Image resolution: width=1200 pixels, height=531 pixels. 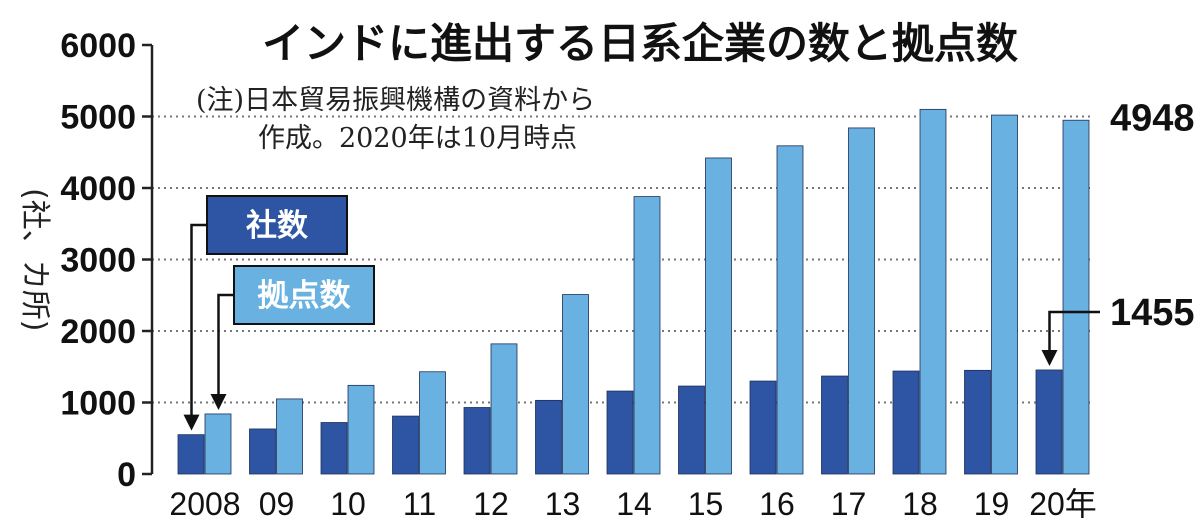 What do you see at coordinates (1118, 232) in the screenshot?
I see `callouts: 4948 1455` at bounding box center [1118, 232].